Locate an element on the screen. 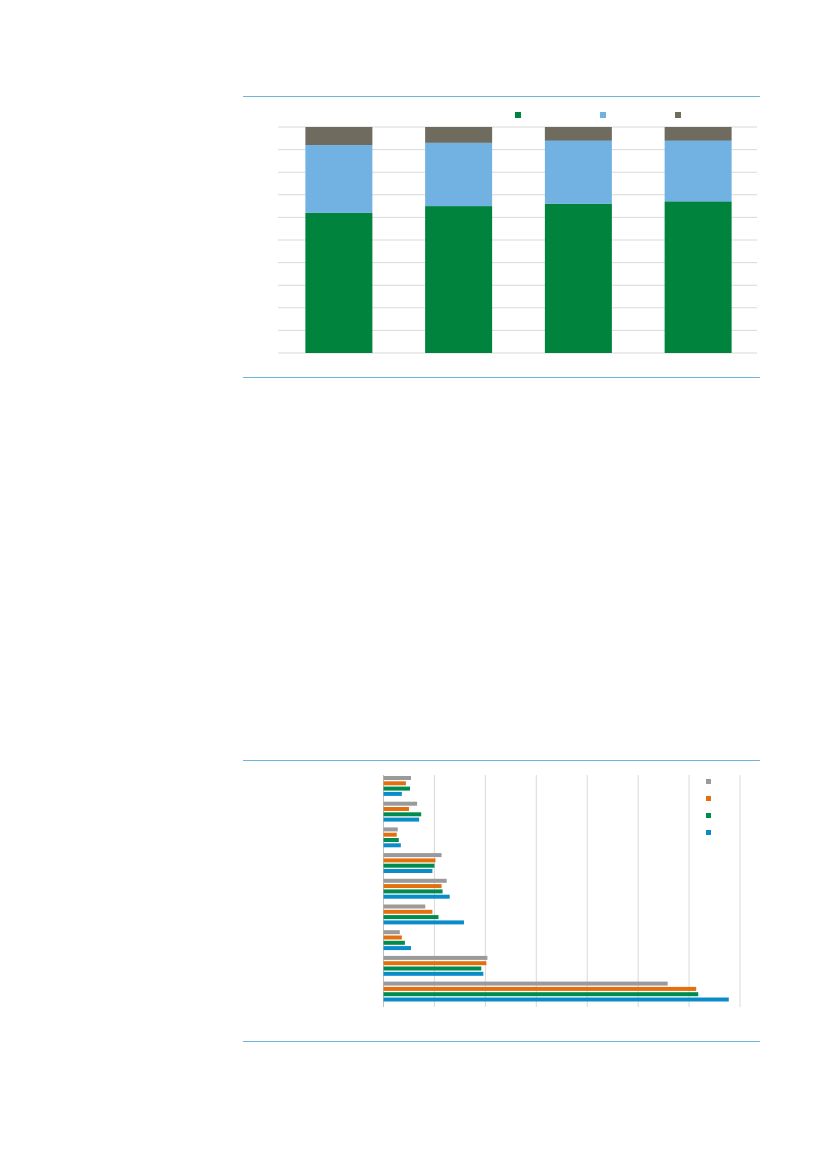 Image resolution: width=827 pixels, height=1169 pixels. chart1-bottom-rule is located at coordinates (501, 377).